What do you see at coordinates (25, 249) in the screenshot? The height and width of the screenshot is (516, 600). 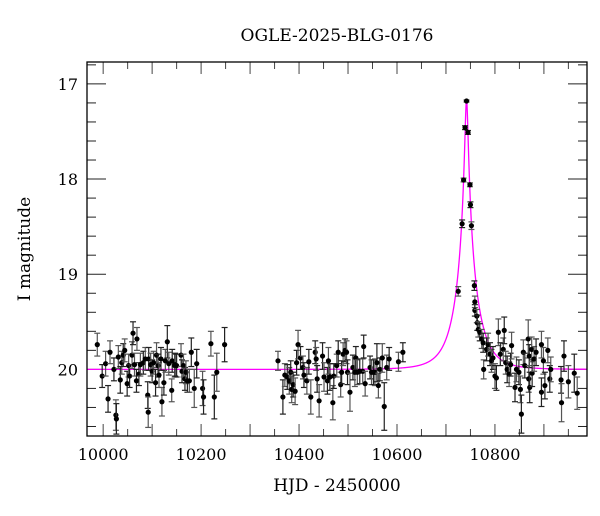 I see `y-axis-label: I magnitude` at bounding box center [25, 249].